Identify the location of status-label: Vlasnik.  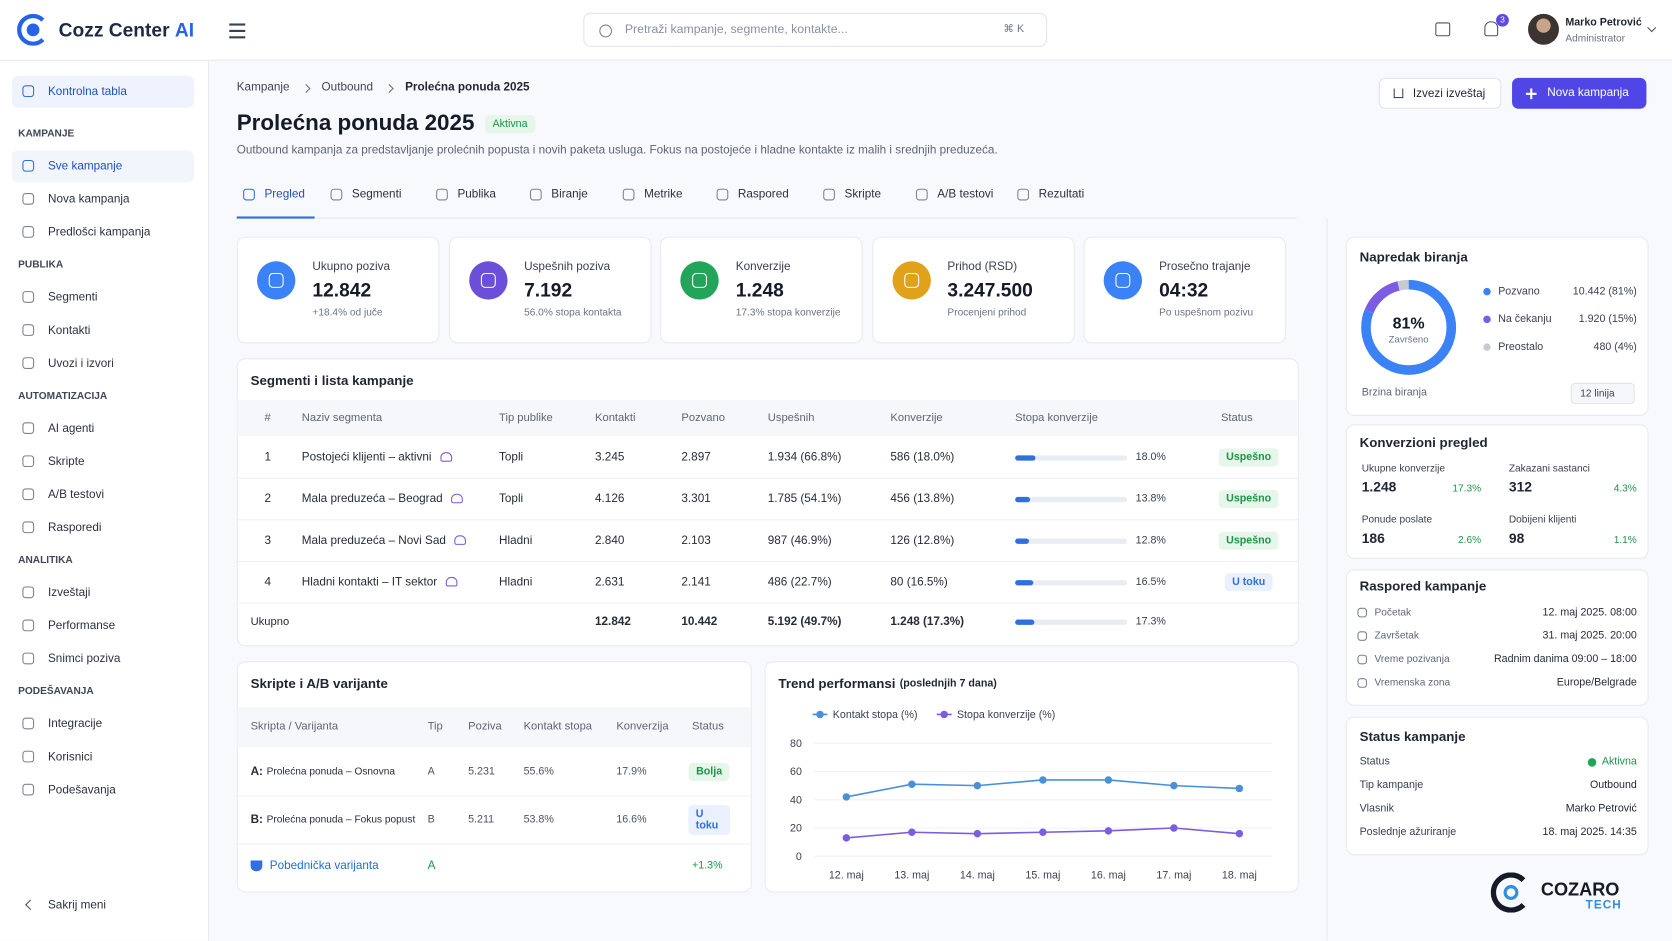
(1376, 808).